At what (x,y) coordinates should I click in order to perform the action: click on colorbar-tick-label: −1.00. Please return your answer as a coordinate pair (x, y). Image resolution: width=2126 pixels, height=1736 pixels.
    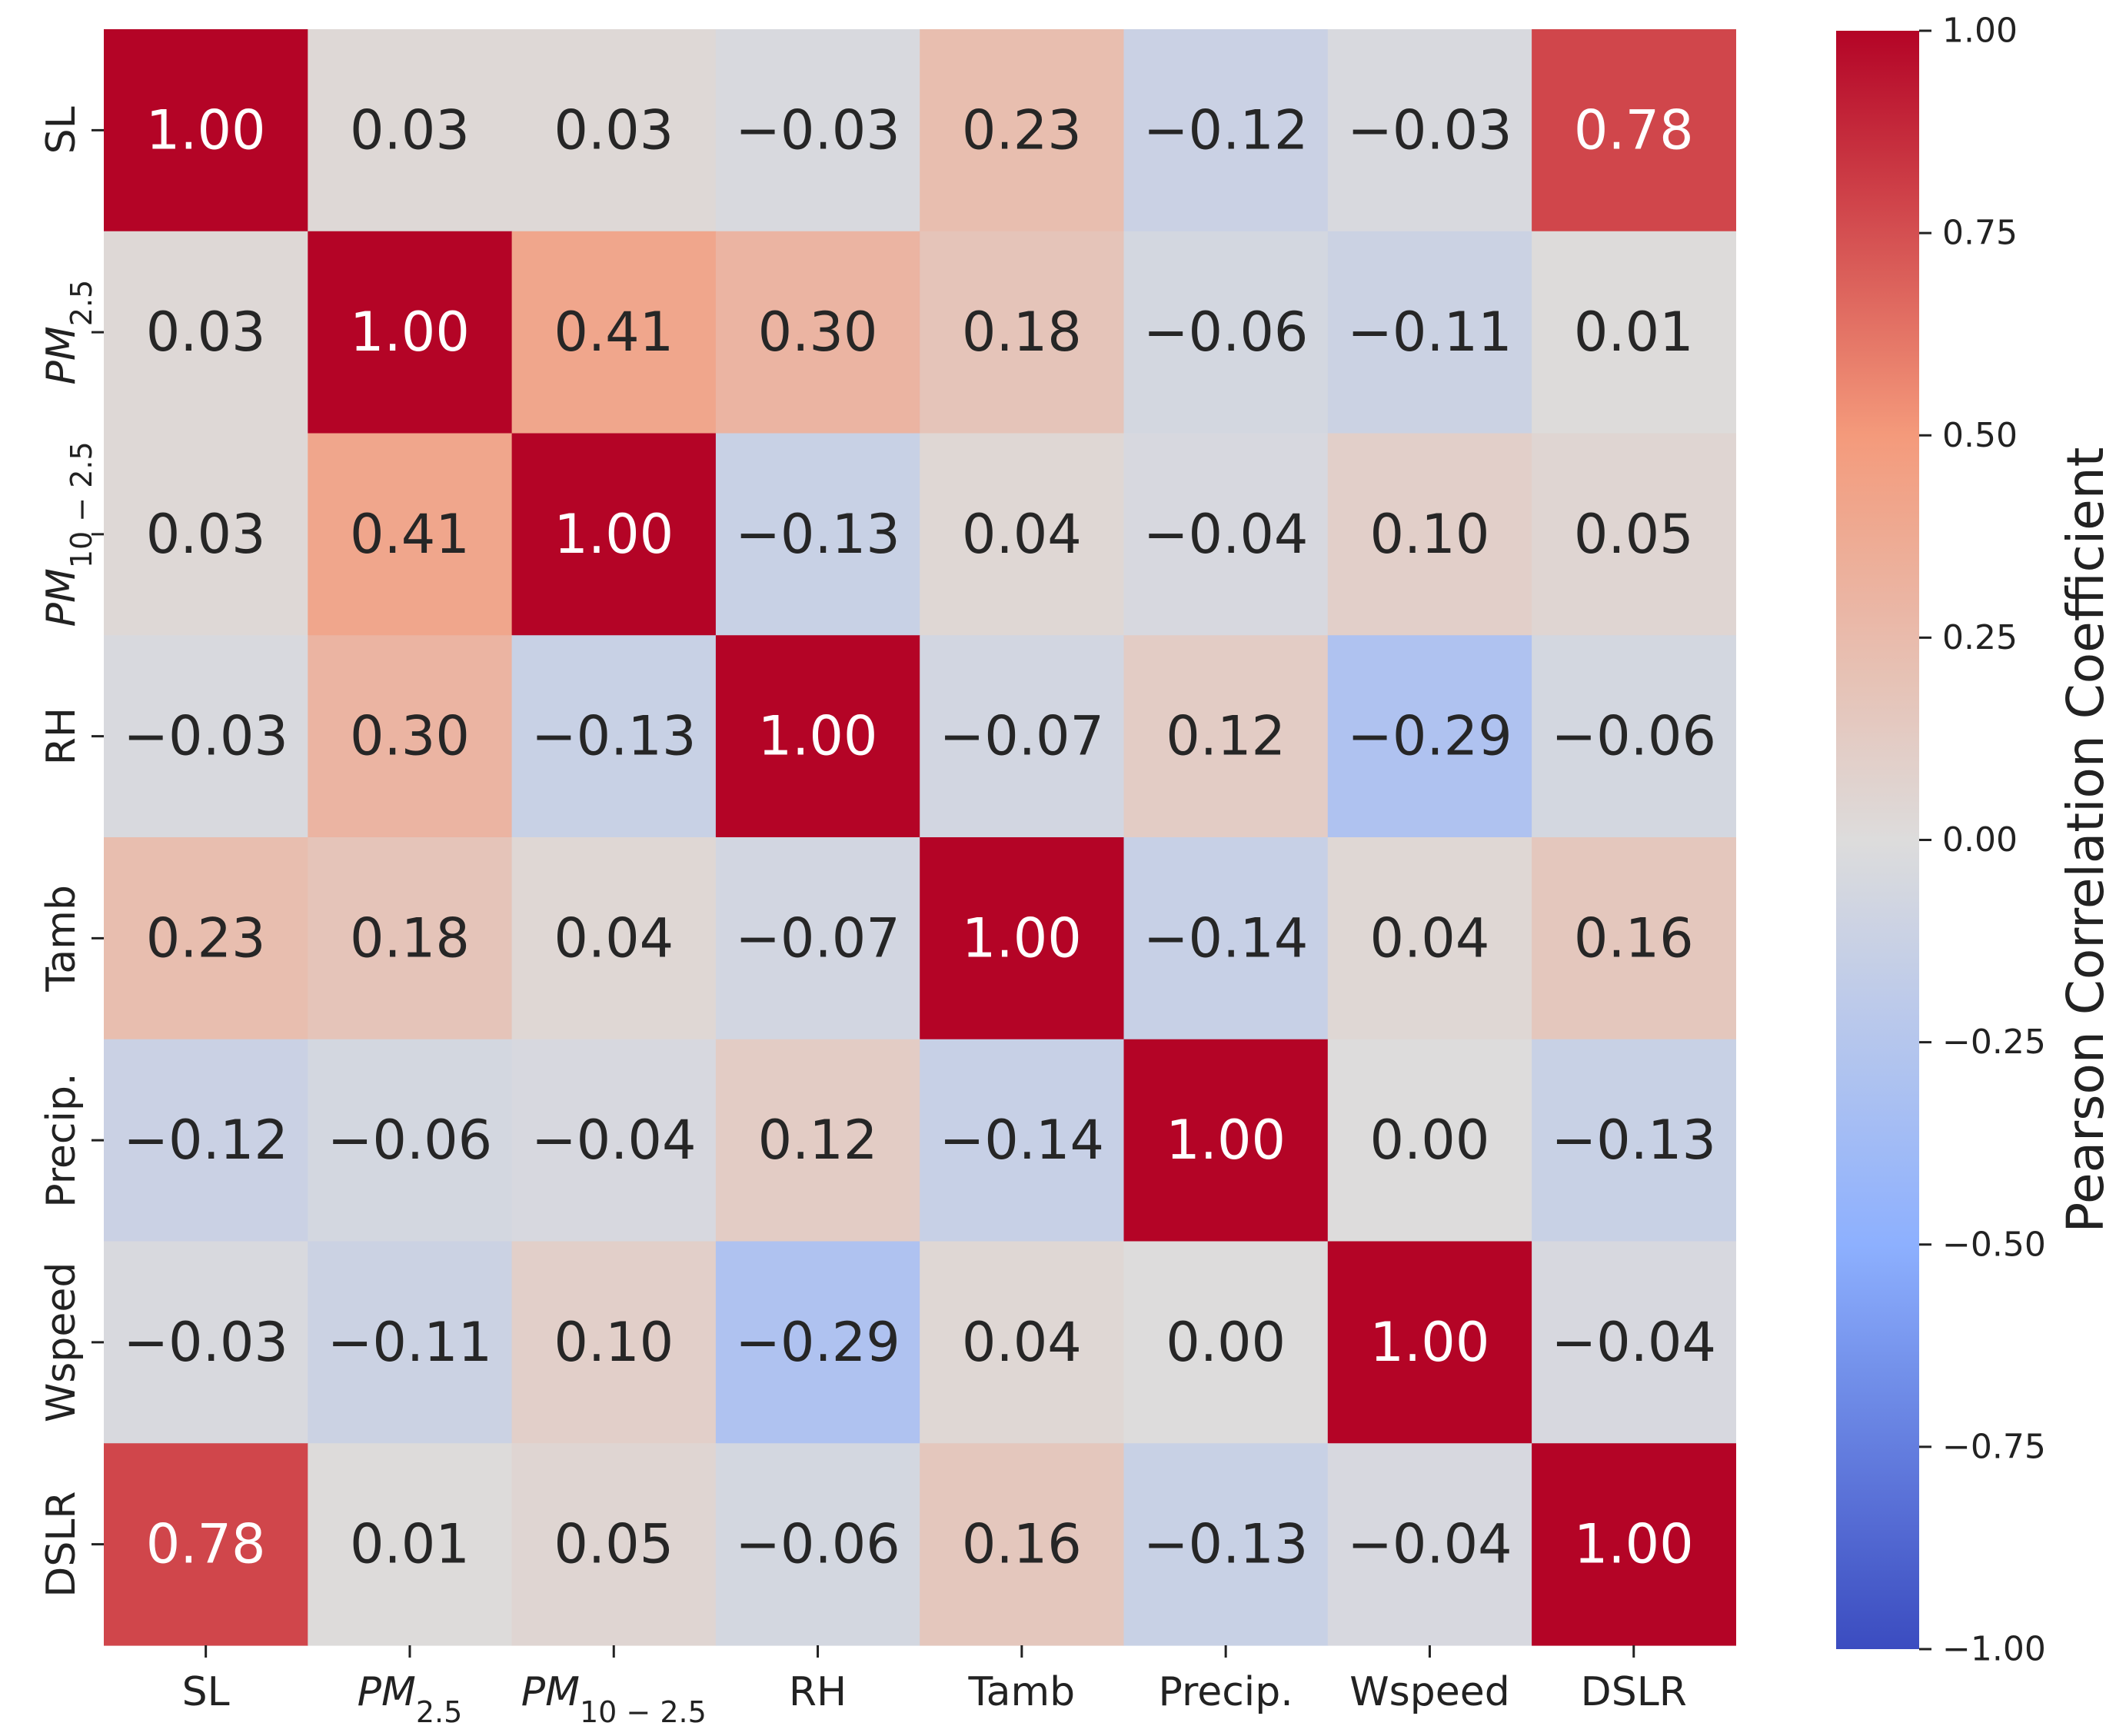
    Looking at the image, I should click on (1994, 1649).